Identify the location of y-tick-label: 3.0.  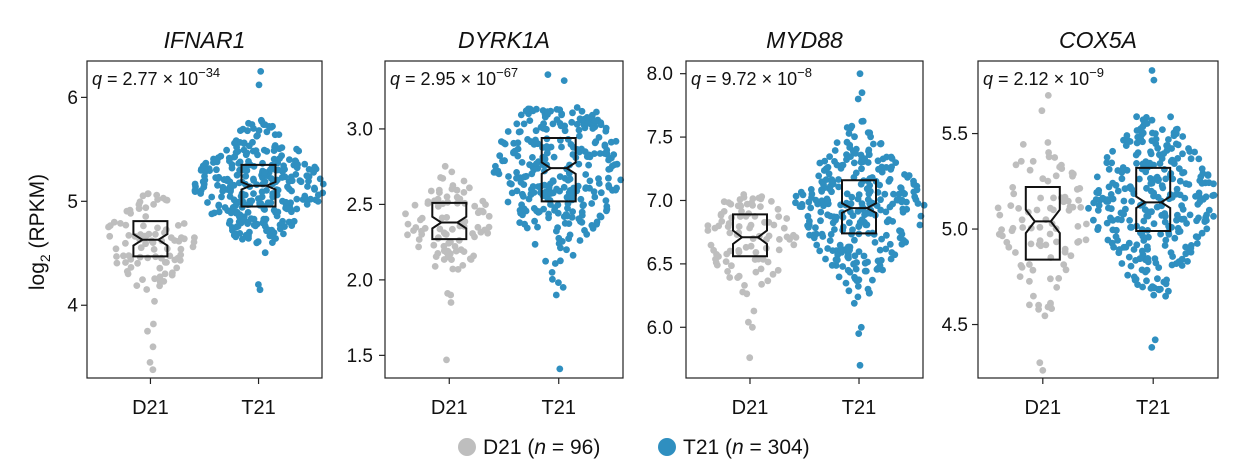
(360, 129).